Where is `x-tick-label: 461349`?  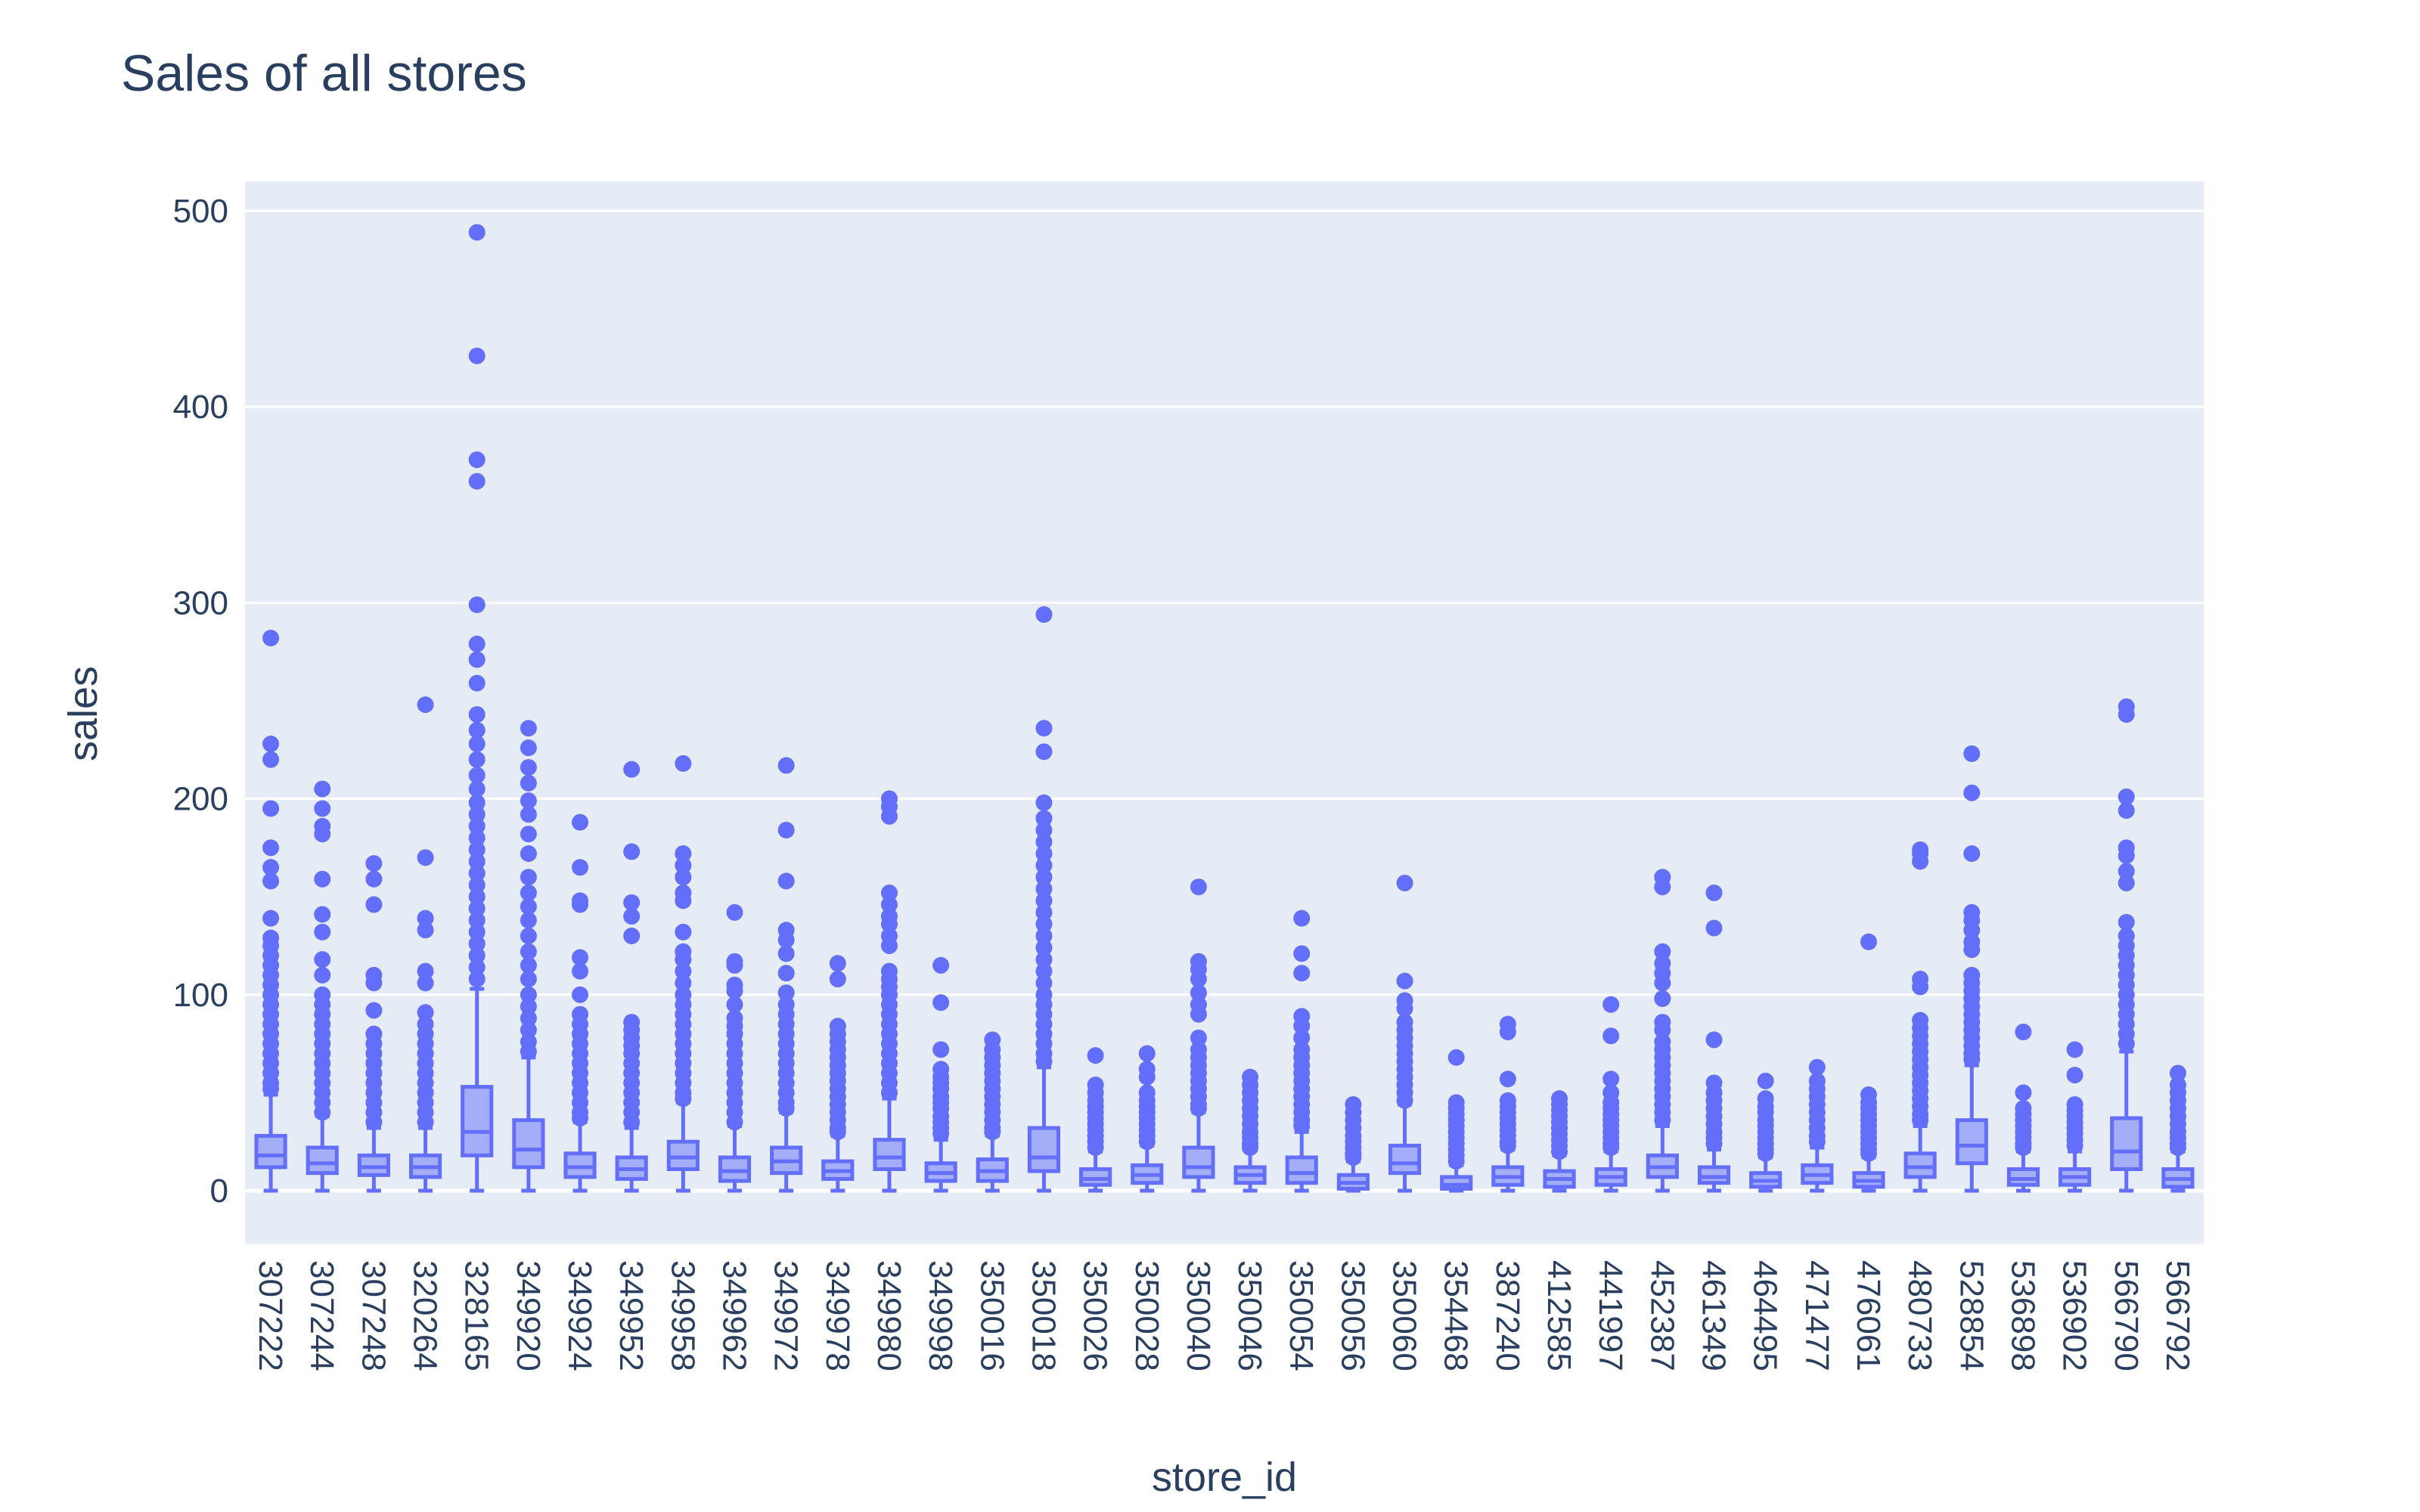 x-tick-label: 461349 is located at coordinates (1715, 1315).